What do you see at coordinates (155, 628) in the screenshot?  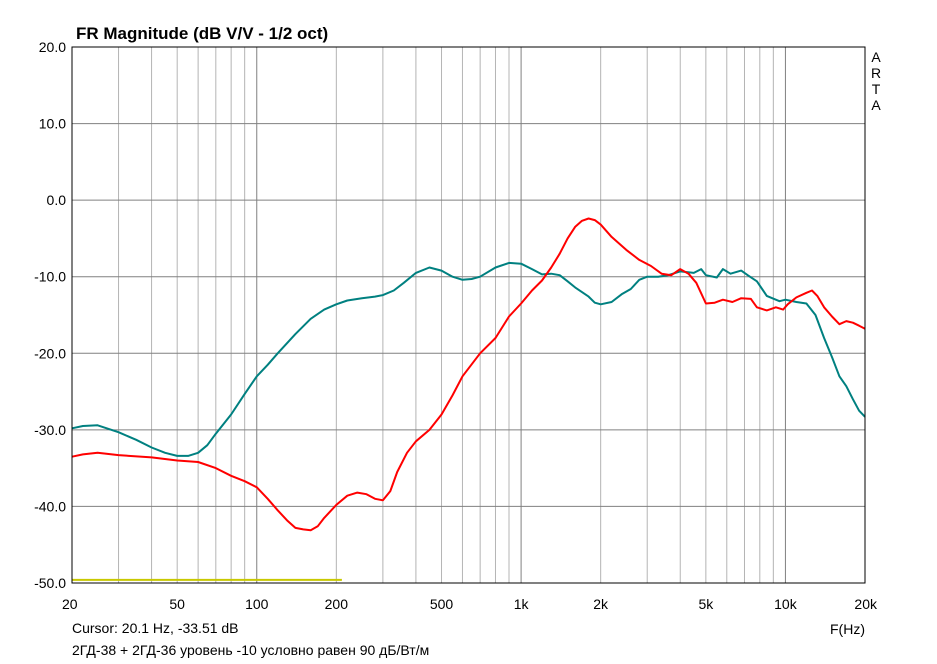 I see `cursor-readout: Cursor: 20.1 Hz, -33.51 dB` at bounding box center [155, 628].